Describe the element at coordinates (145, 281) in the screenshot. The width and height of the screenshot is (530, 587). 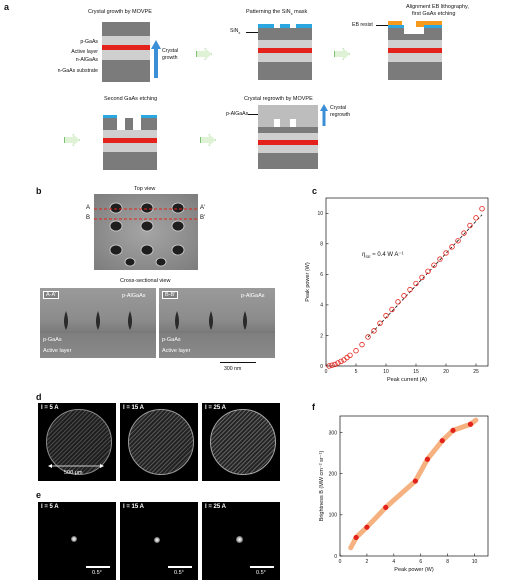
I see `cross-view-title: Cross-sectional view` at that location.